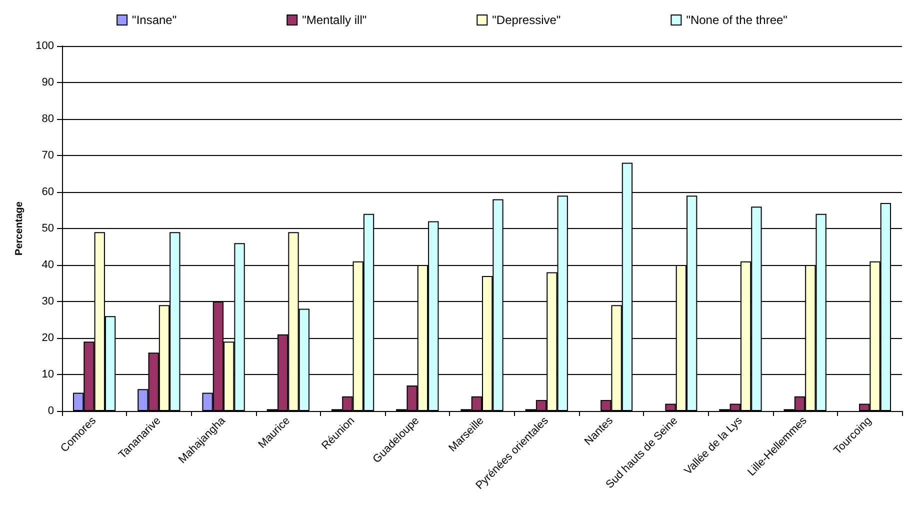  Describe the element at coordinates (737, 20) in the screenshot. I see `legend-label: "None of the three"` at that location.